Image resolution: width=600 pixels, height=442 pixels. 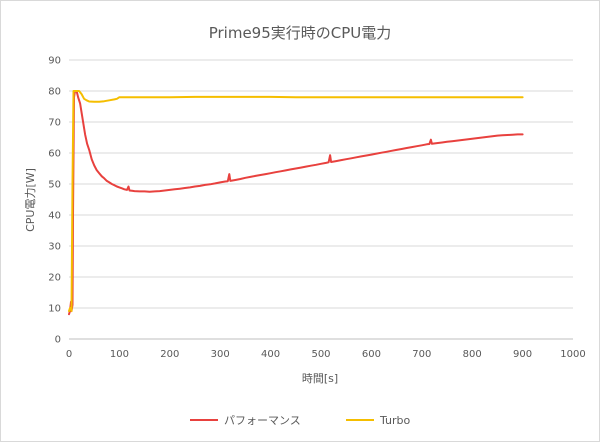 I want to click on y-tick-label: 80, so click(x=54, y=92).